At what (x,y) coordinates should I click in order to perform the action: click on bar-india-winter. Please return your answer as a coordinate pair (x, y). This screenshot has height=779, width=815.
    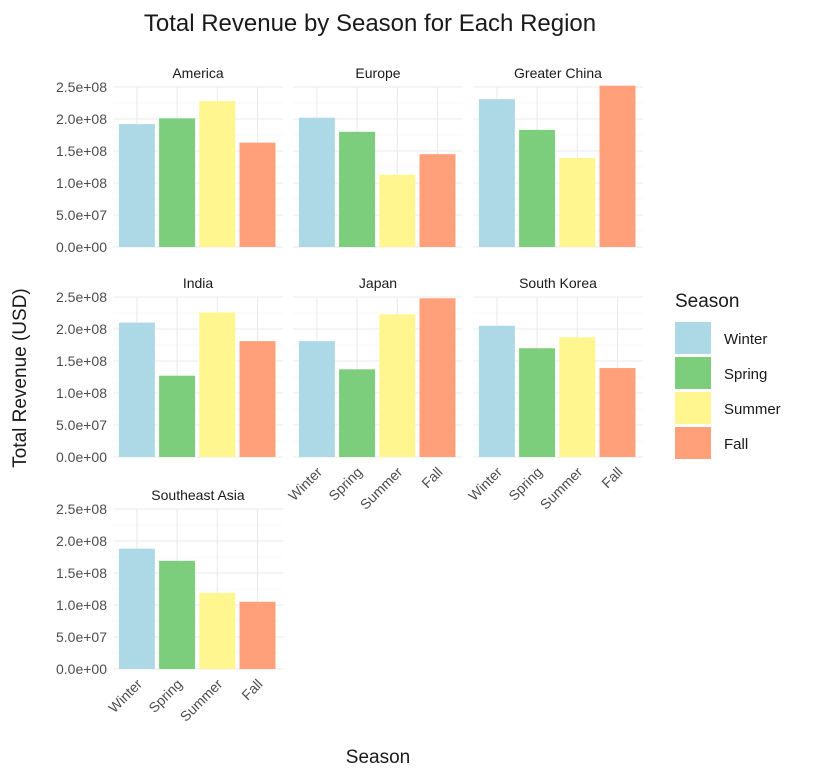
    Looking at the image, I should click on (136, 389).